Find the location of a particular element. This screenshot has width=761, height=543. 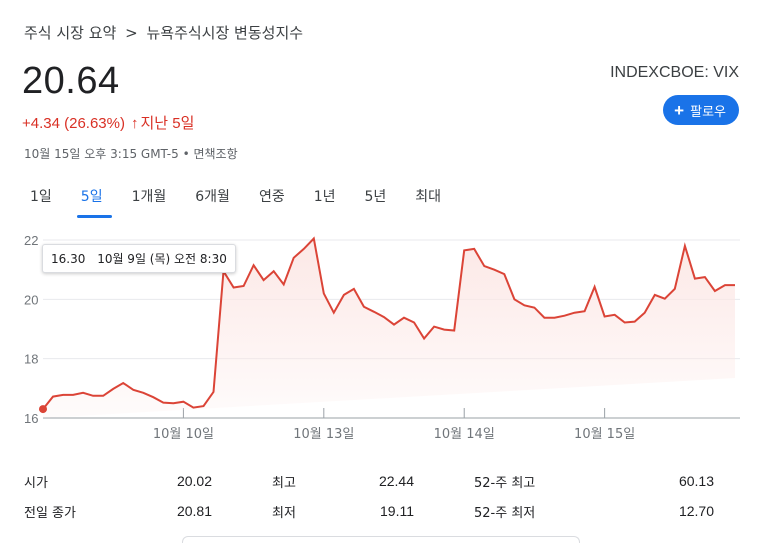

stat-label-open: 시가 is located at coordinates (36, 483).